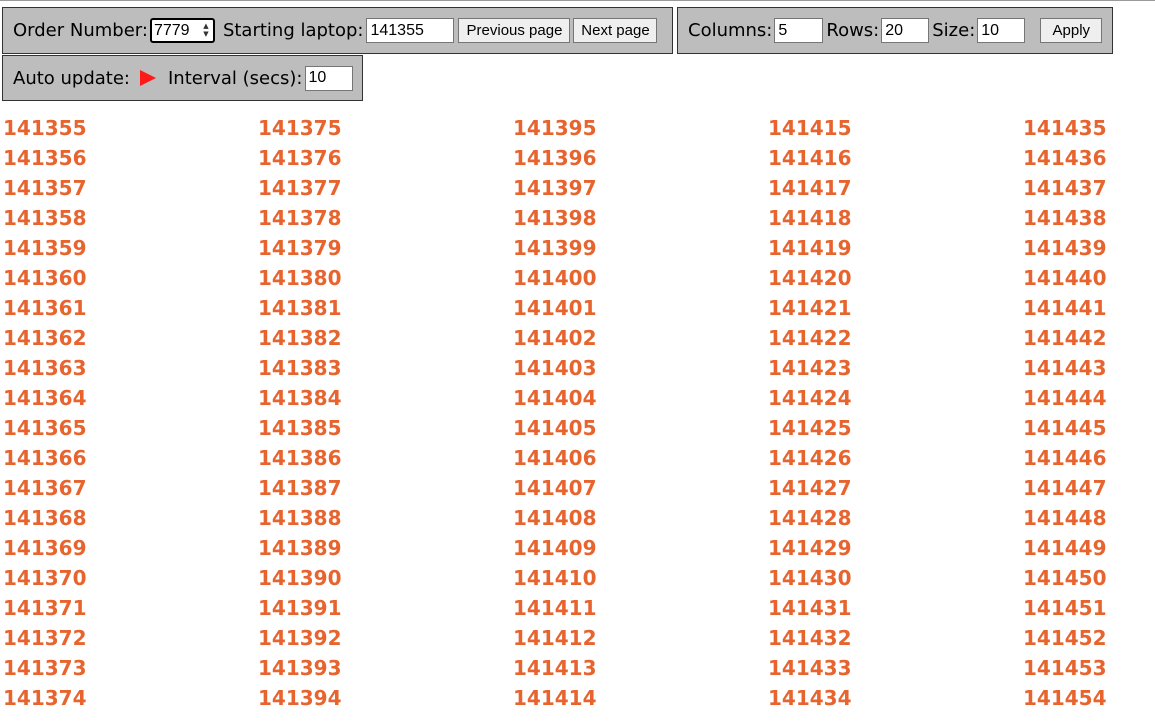 Image resolution: width=1155 pixels, height=726 pixels. I want to click on laptop-number: 141420, so click(810, 278).